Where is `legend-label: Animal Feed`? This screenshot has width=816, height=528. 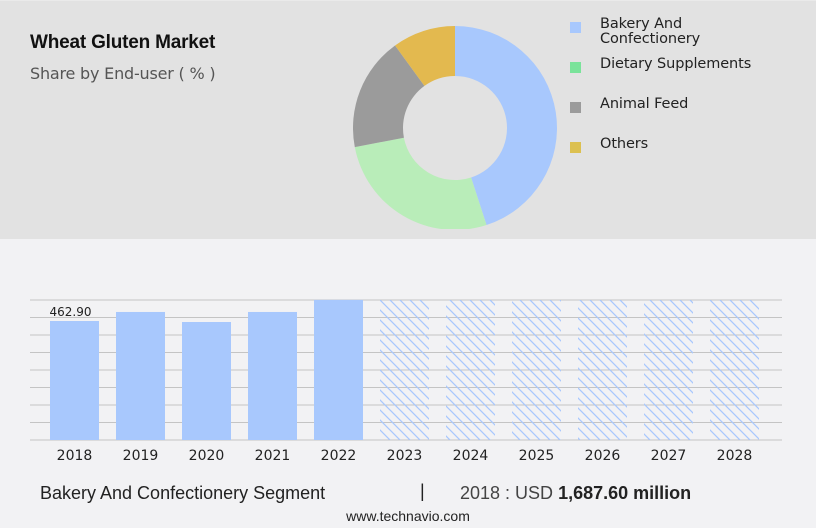 legend-label: Animal Feed is located at coordinates (644, 104).